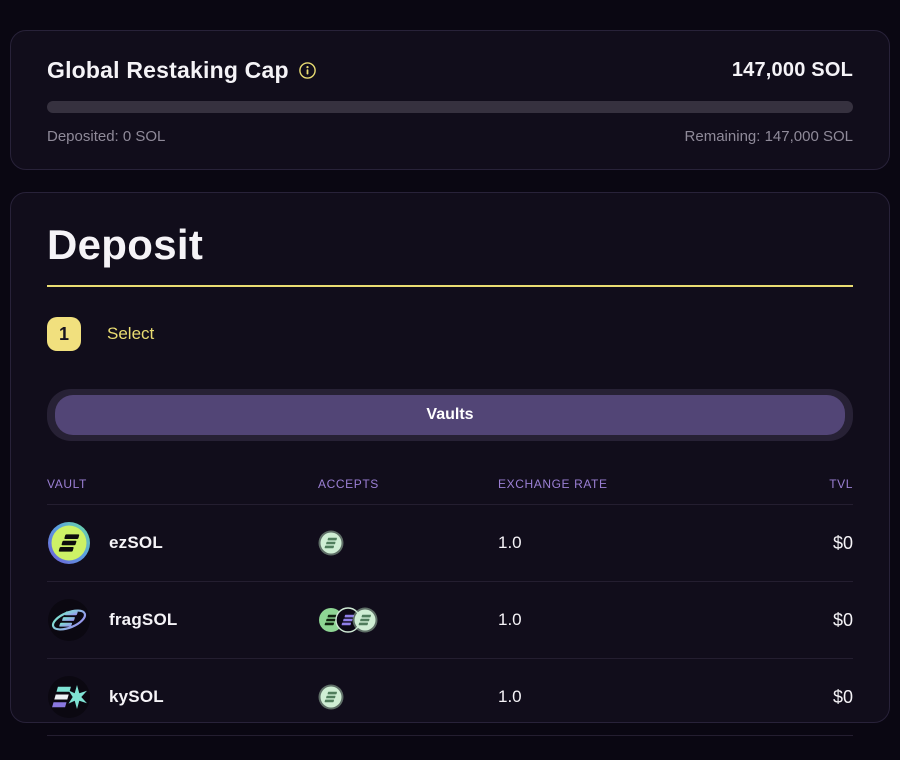 The image size is (900, 760). What do you see at coordinates (64, 334) in the screenshot?
I see `step-number-badge: 1` at bounding box center [64, 334].